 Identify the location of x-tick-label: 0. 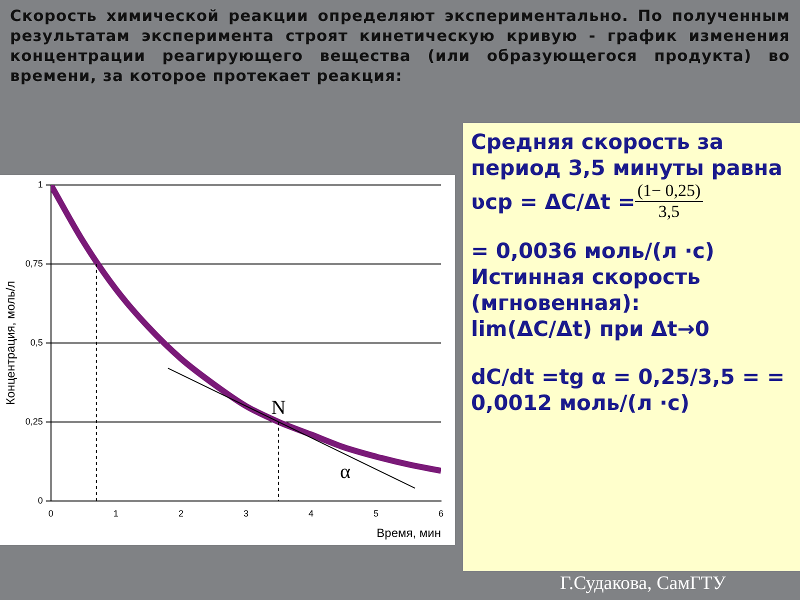
(51, 513).